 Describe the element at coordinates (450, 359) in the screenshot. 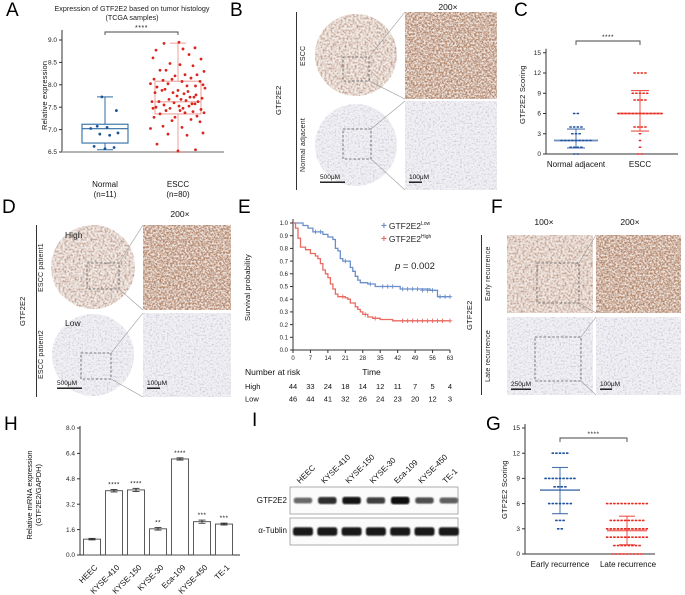

I see `svg-text: 63` at that location.